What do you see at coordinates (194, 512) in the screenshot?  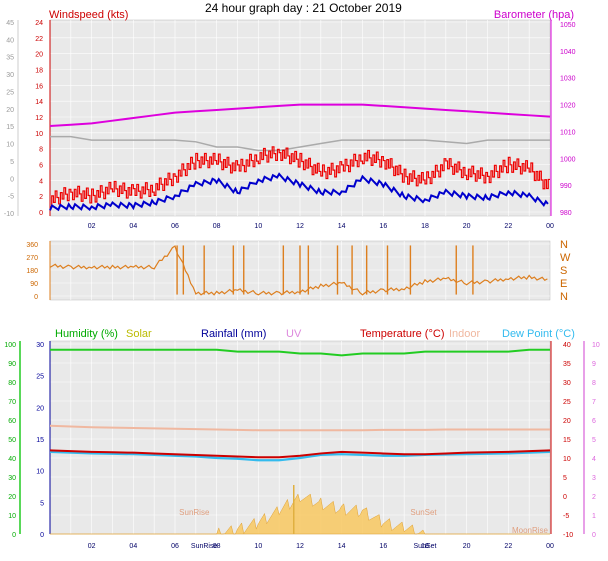 I see `sunrise-label: SunRise` at bounding box center [194, 512].